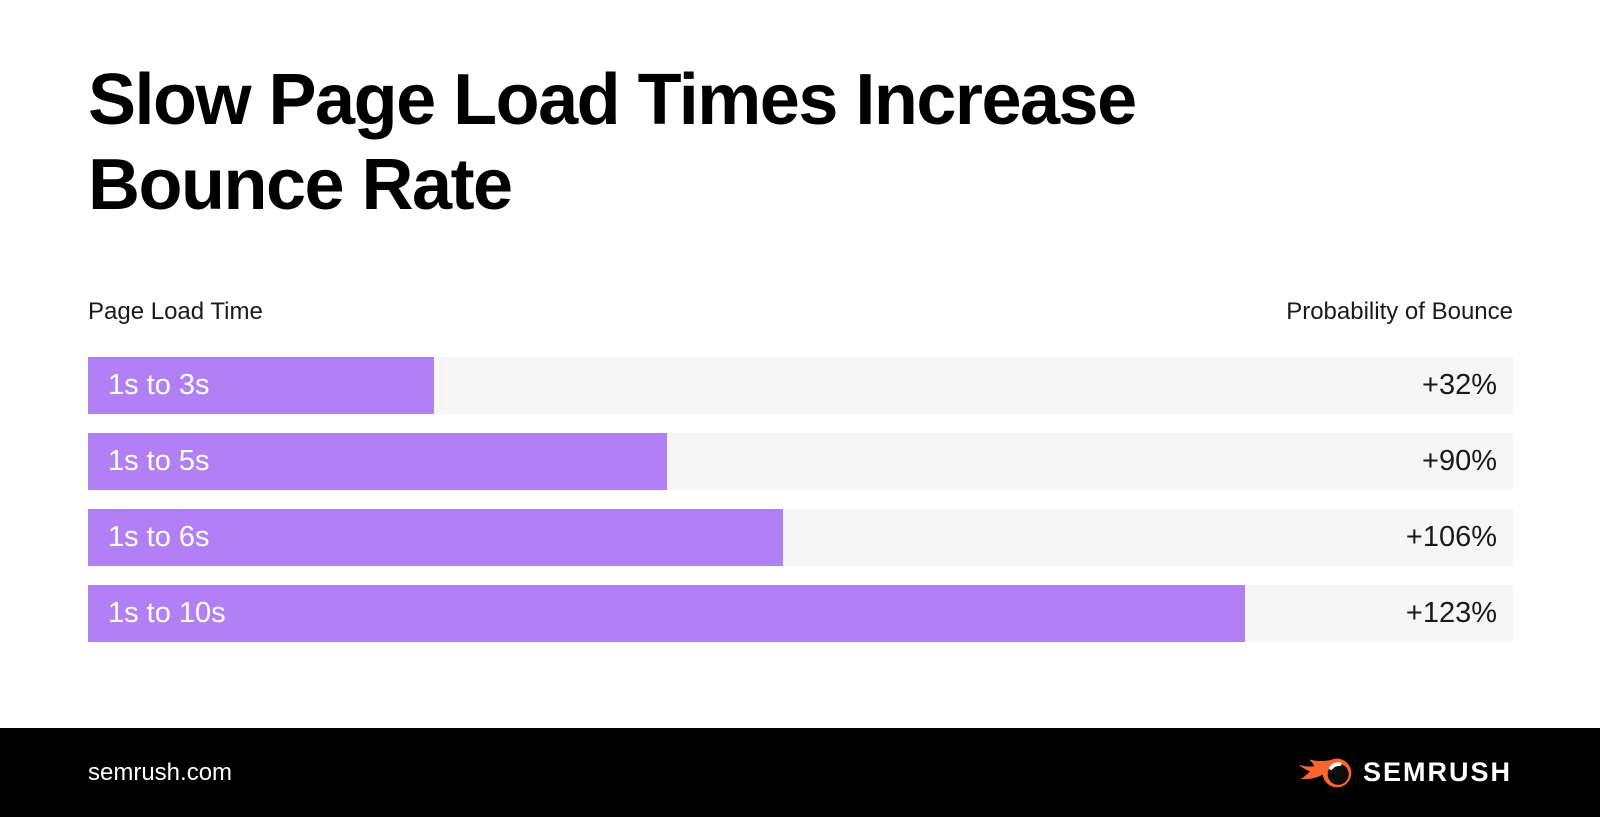 This screenshot has height=817, width=1600. What do you see at coordinates (1437, 772) in the screenshot?
I see `semrush-wordmark: SEMRUSH` at bounding box center [1437, 772].